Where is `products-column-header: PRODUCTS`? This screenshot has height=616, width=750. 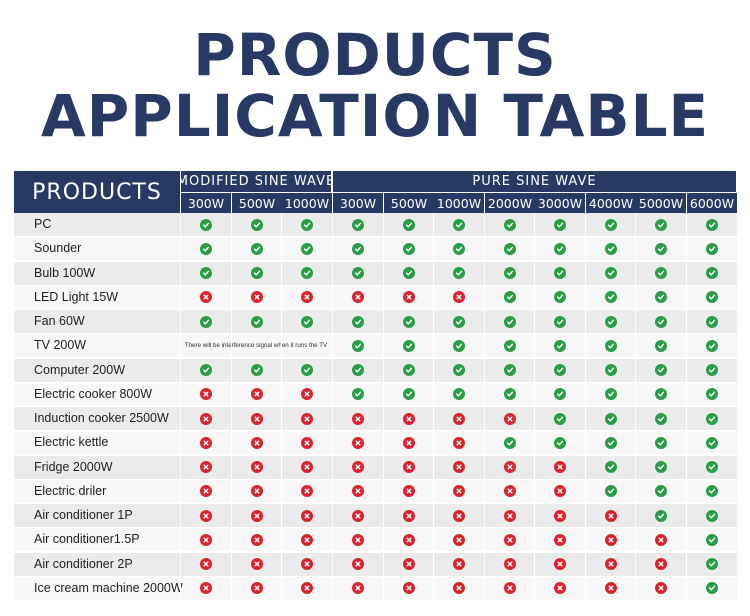 products-column-header: PRODUCTS is located at coordinates (97, 192).